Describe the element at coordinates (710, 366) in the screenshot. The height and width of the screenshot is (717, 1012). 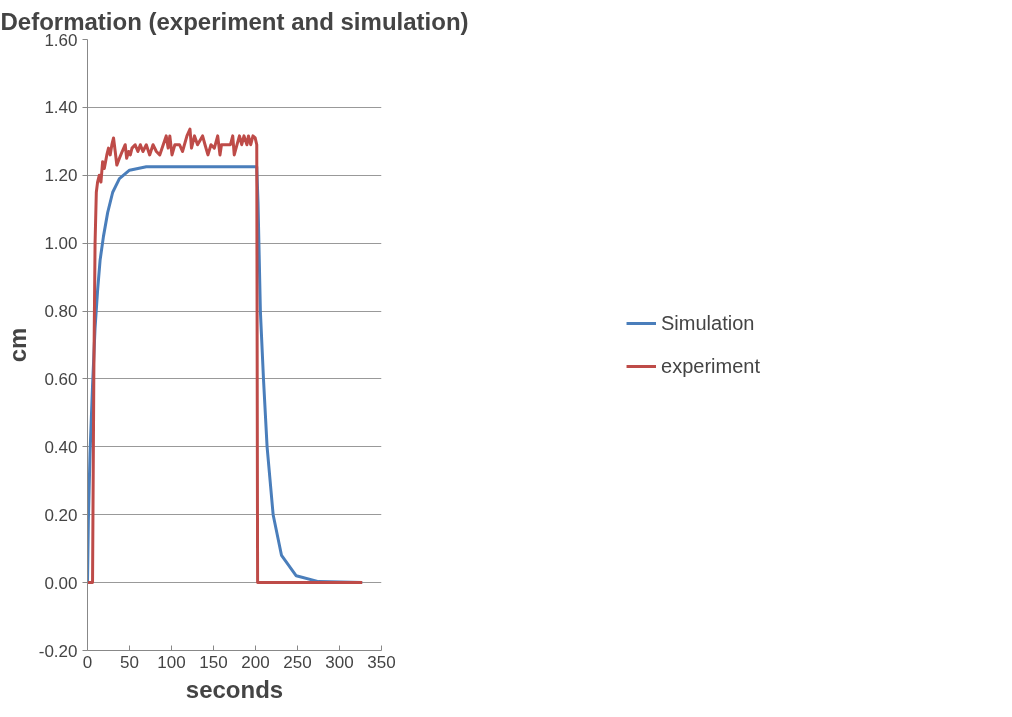
I see `legend-label: experiment` at that location.